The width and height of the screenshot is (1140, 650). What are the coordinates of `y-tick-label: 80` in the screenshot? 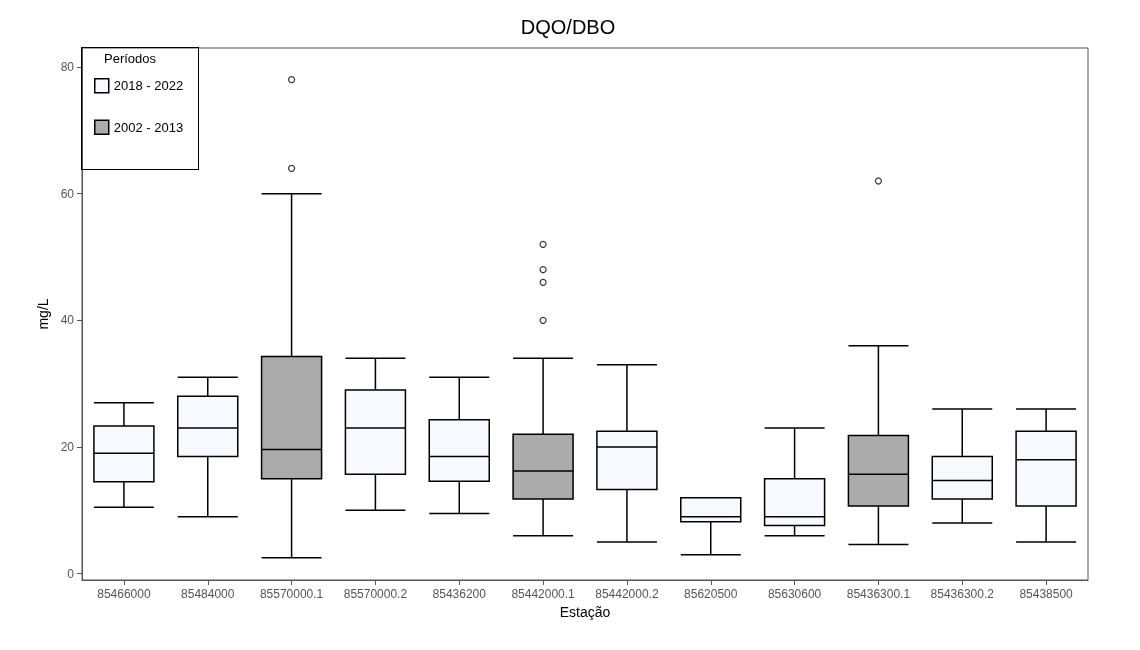 It's located at (67, 67).